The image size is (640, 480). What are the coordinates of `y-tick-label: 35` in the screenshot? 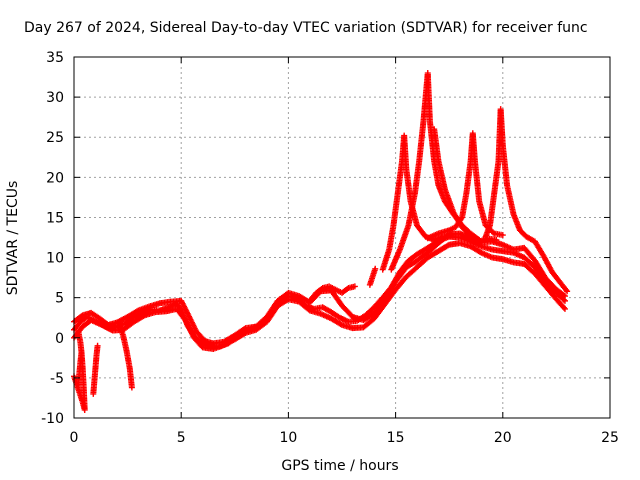 It's located at (55, 58).